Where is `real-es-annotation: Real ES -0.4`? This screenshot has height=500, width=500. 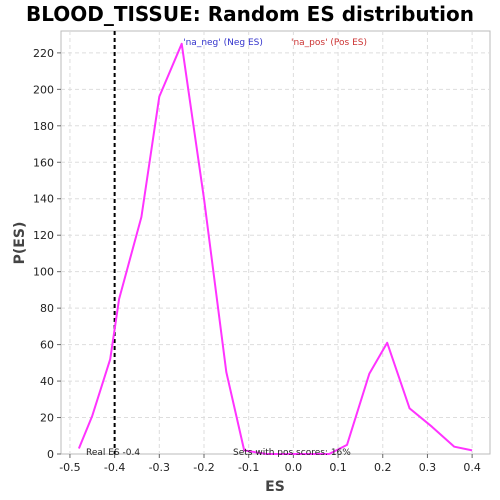 real-es-annotation: Real ES -0.4 is located at coordinates (113, 453).